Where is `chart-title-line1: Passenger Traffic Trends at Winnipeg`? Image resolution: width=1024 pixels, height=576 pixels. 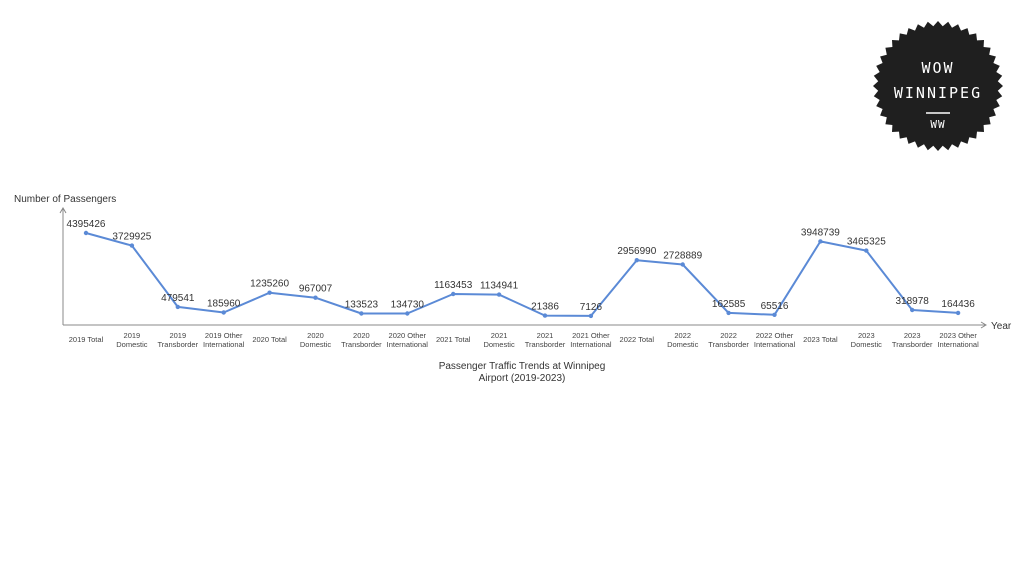
chart-title-line1: Passenger Traffic Trends at Winnipeg is located at coordinates (522, 366).